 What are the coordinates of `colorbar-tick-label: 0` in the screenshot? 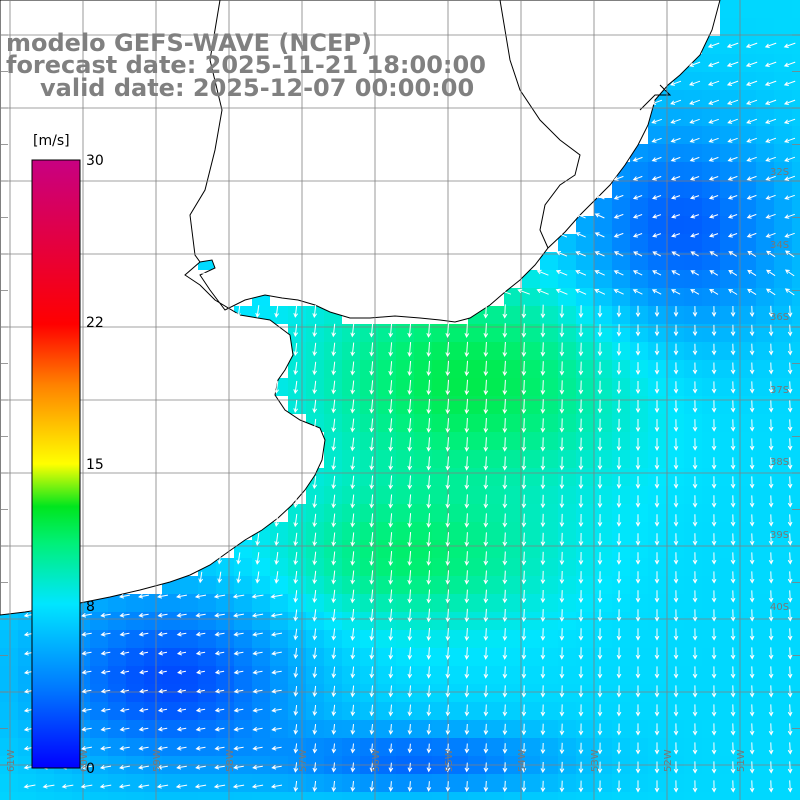 It's located at (90, 769).